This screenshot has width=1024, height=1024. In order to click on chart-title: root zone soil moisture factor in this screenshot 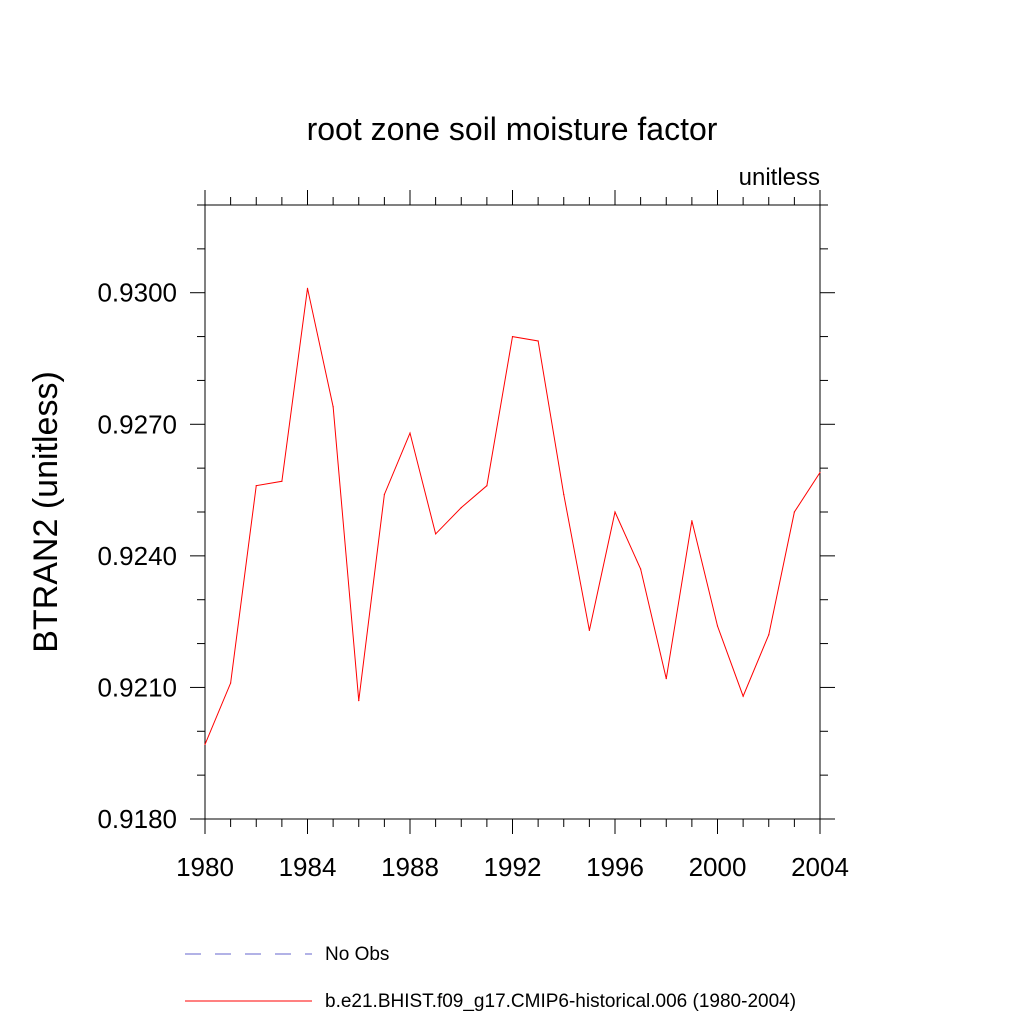, I will do `click(512, 129)`.